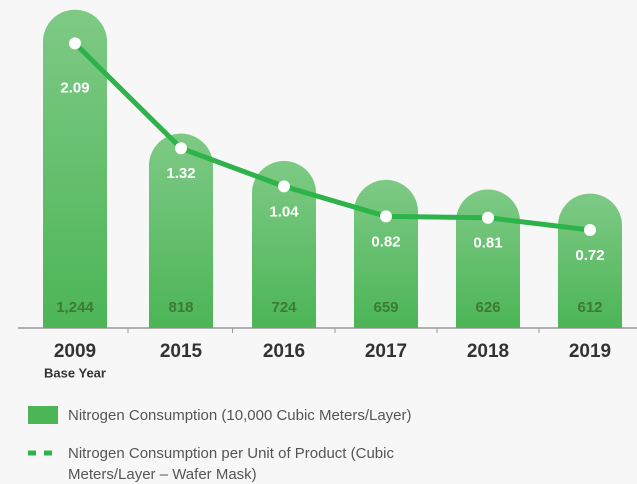  What do you see at coordinates (284, 307) in the screenshot?
I see `bar-value-label: 724` at bounding box center [284, 307].